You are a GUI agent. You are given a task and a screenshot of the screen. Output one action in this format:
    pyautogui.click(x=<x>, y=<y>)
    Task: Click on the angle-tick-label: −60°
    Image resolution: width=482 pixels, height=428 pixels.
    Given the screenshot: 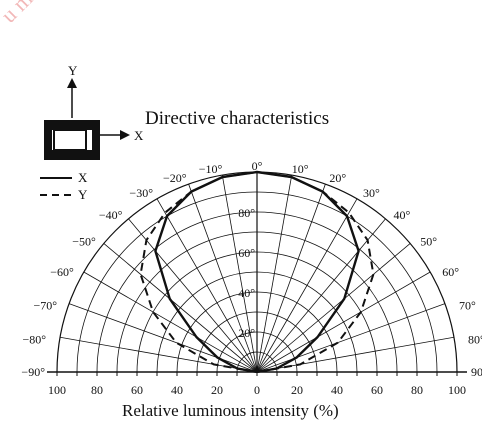 What is the action you would take?
    pyautogui.click(x=62, y=272)
    